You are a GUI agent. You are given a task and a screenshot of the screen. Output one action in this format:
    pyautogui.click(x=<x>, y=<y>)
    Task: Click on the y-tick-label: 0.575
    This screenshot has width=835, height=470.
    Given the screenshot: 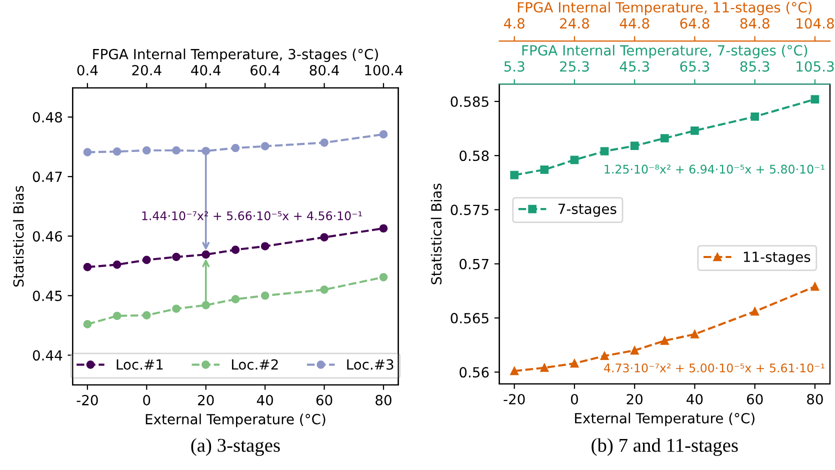 What is the action you would take?
    pyautogui.click(x=469, y=210)
    